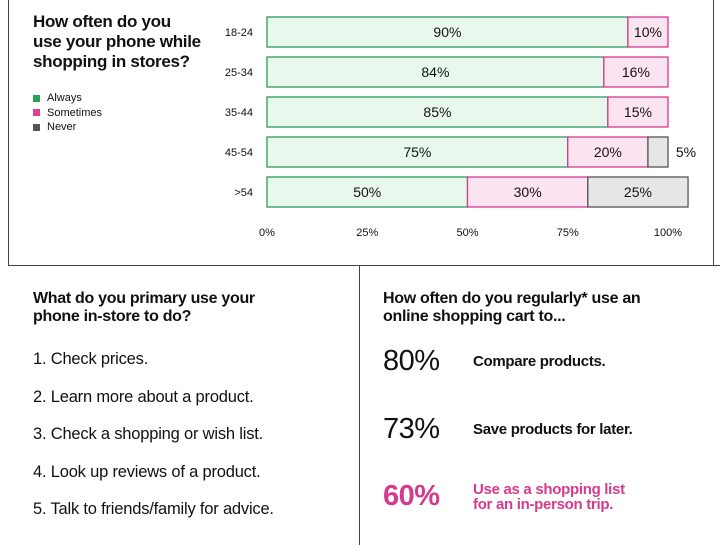  I want to click on x-tick-label: 100%, so click(668, 233).